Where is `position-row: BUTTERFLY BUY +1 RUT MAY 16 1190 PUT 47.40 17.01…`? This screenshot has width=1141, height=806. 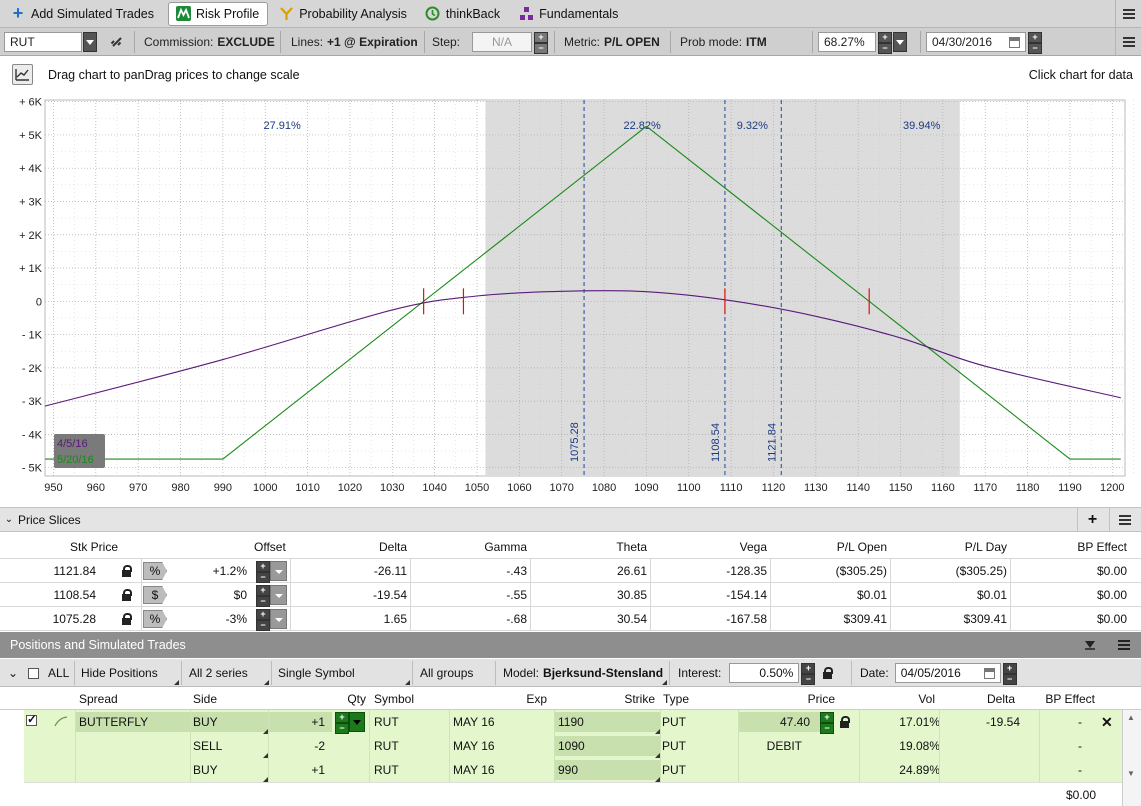
position-row: BUTTERFLY BUY +1 RUT MAY 16 1190 PUT 47.40 17.01… is located at coordinates (573, 722).